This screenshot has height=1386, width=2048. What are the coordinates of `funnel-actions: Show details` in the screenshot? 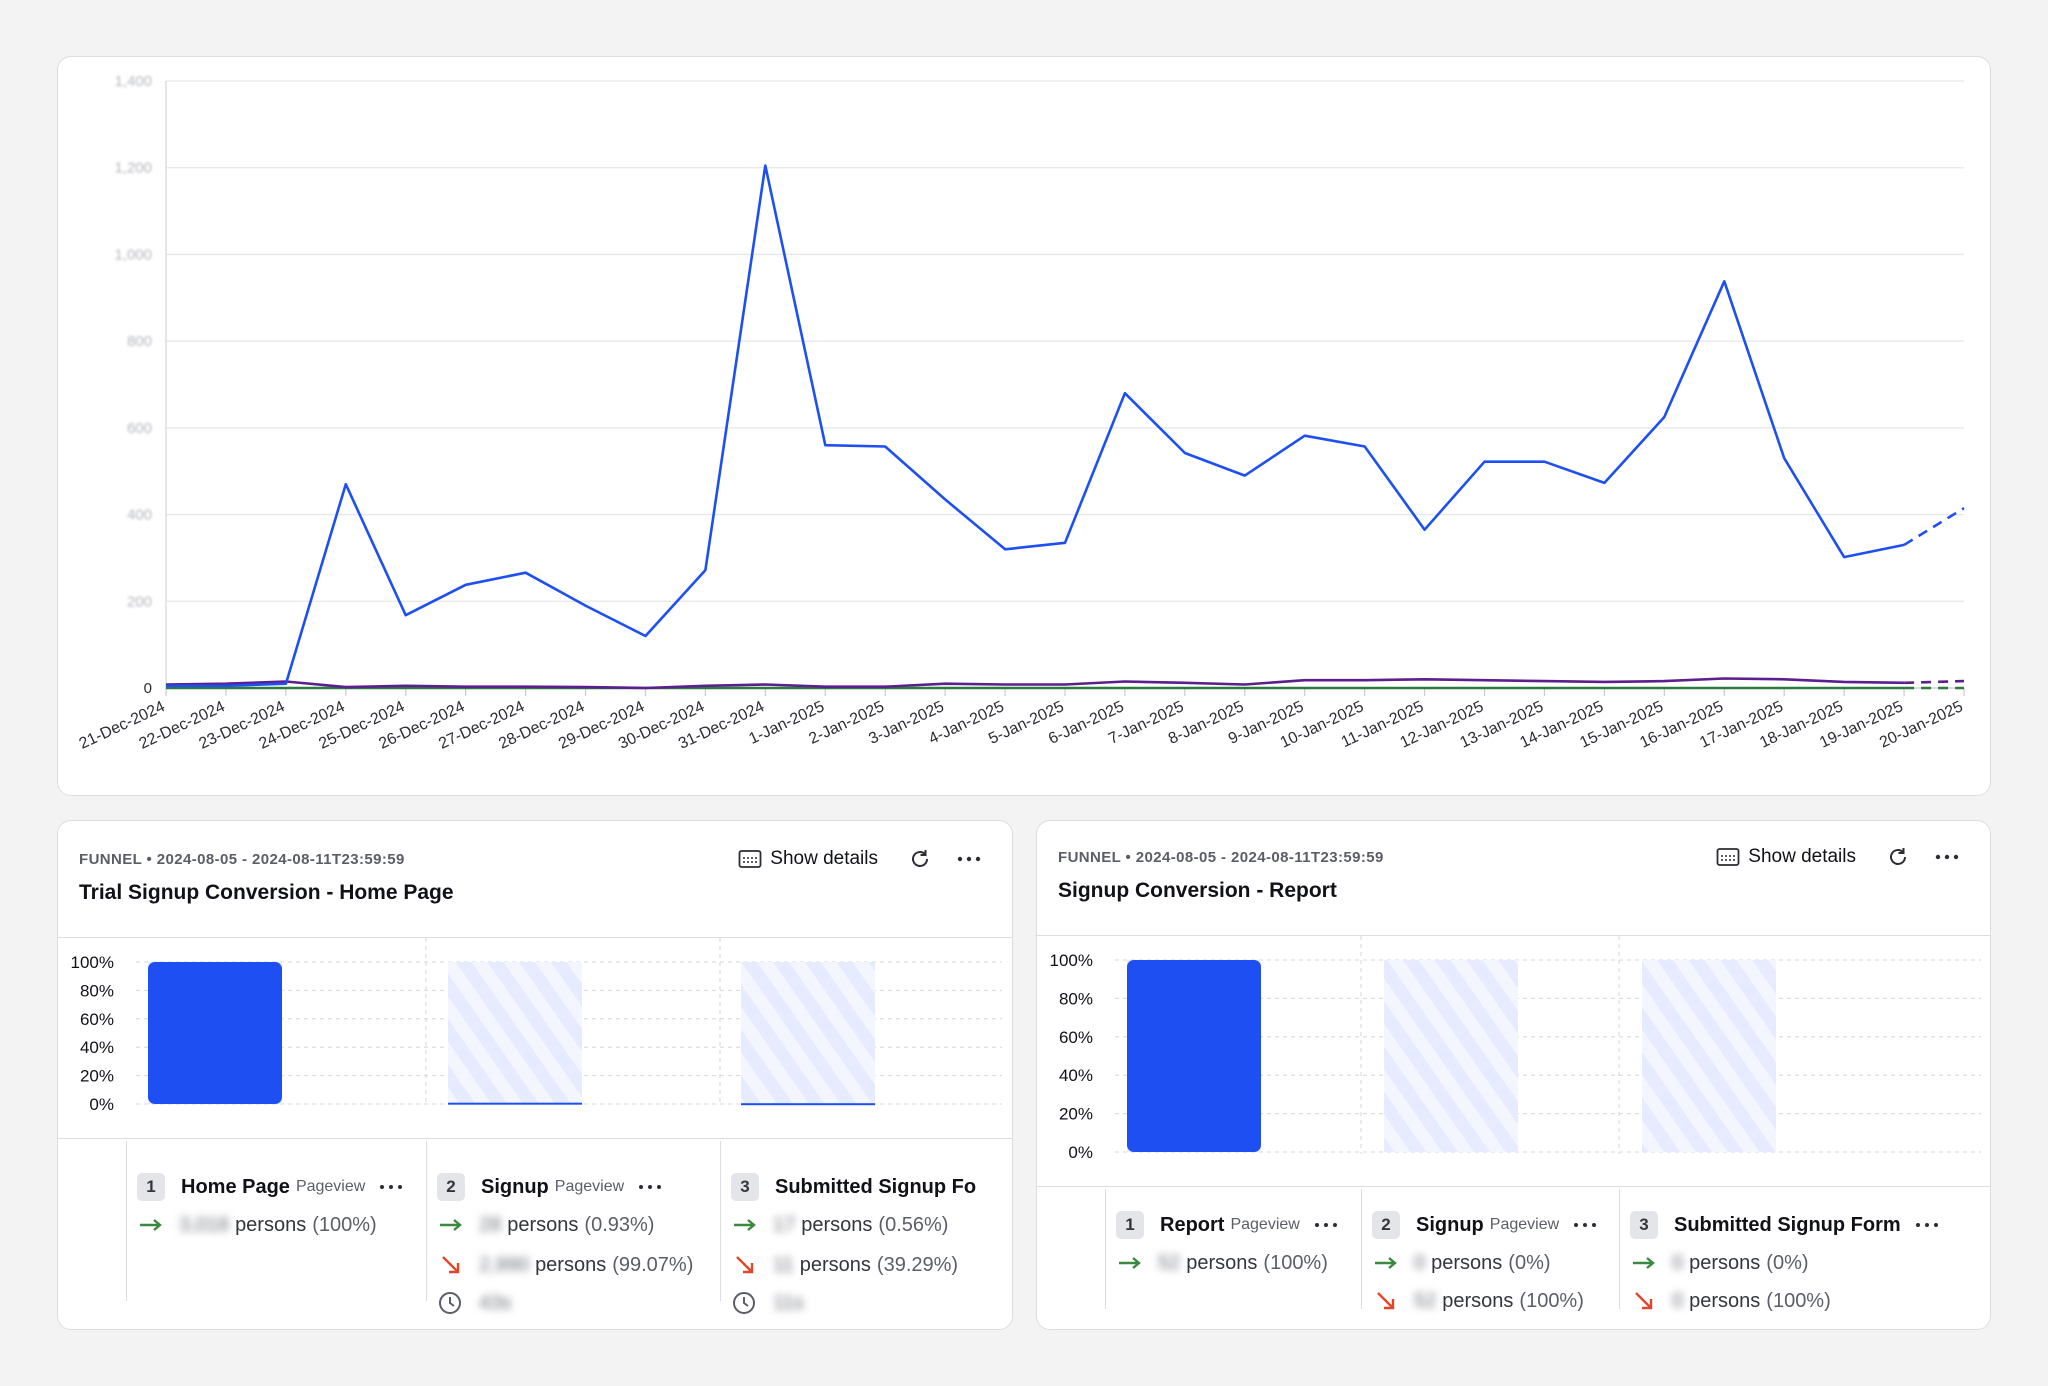 It's located at (1838, 857).